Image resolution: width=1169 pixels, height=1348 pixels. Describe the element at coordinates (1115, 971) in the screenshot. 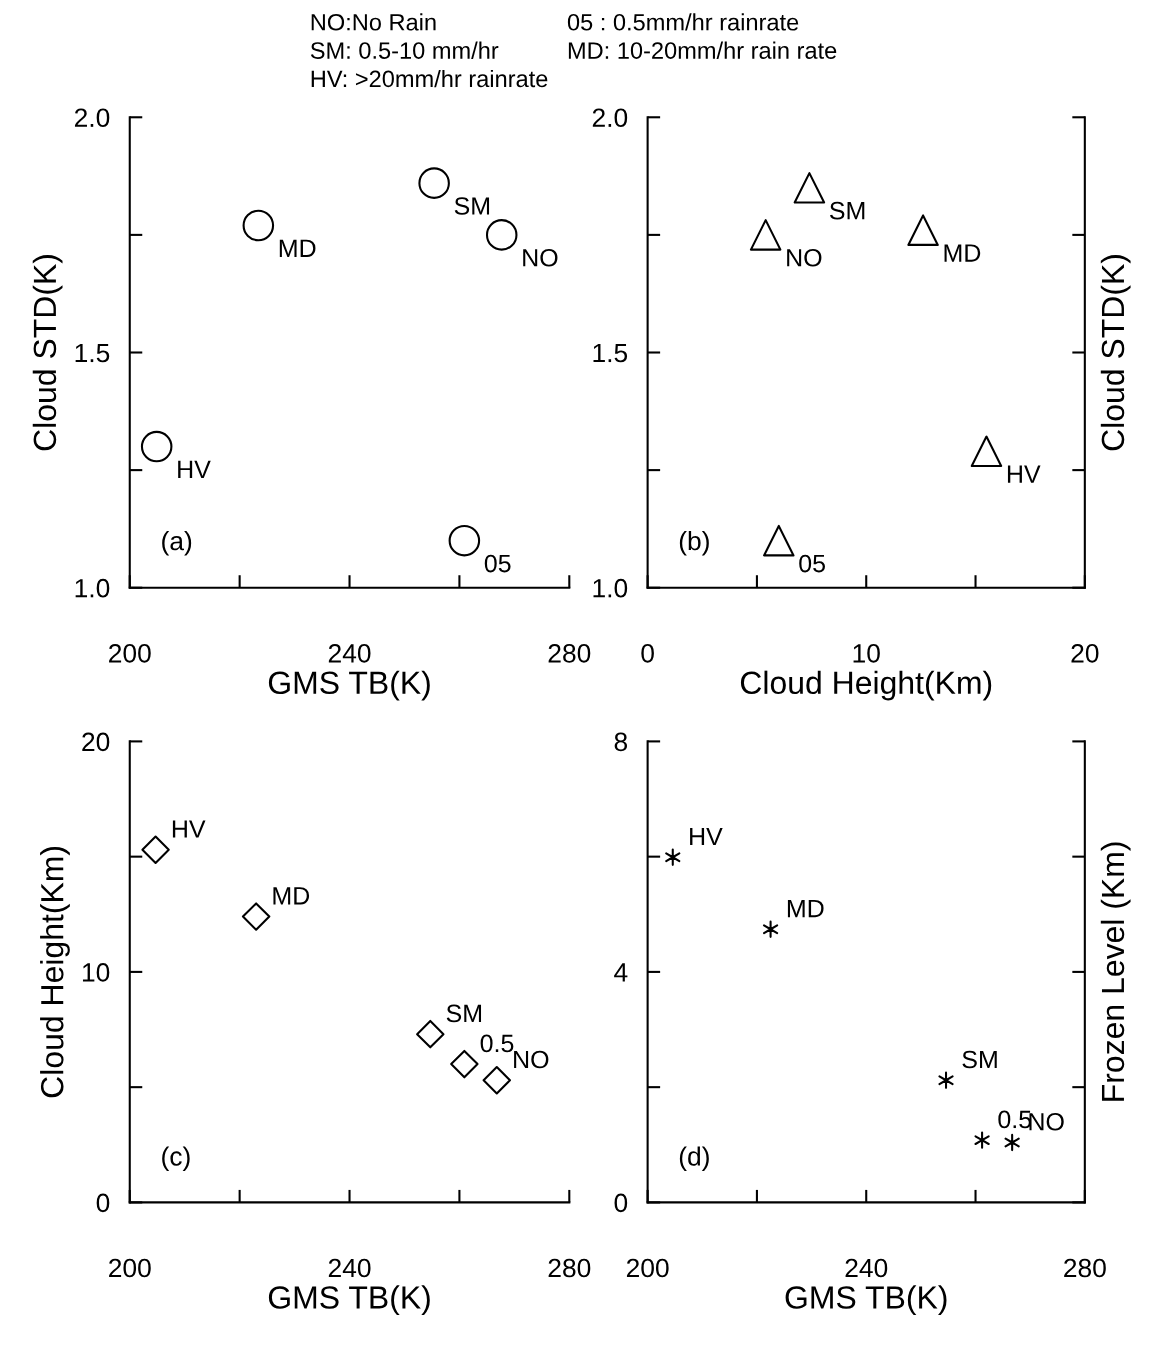

I see `y2-axis-title: Frozen Level (Km)` at that location.